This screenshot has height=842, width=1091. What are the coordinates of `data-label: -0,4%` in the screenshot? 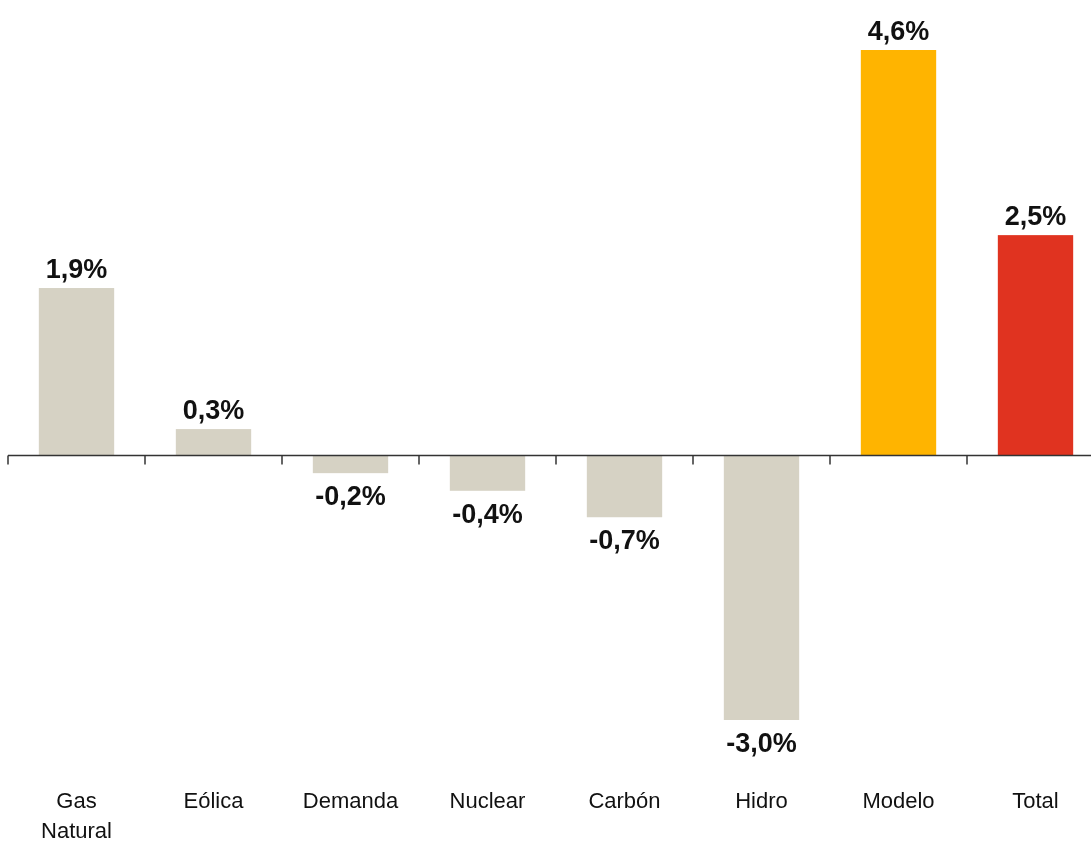 It's located at (487, 513).